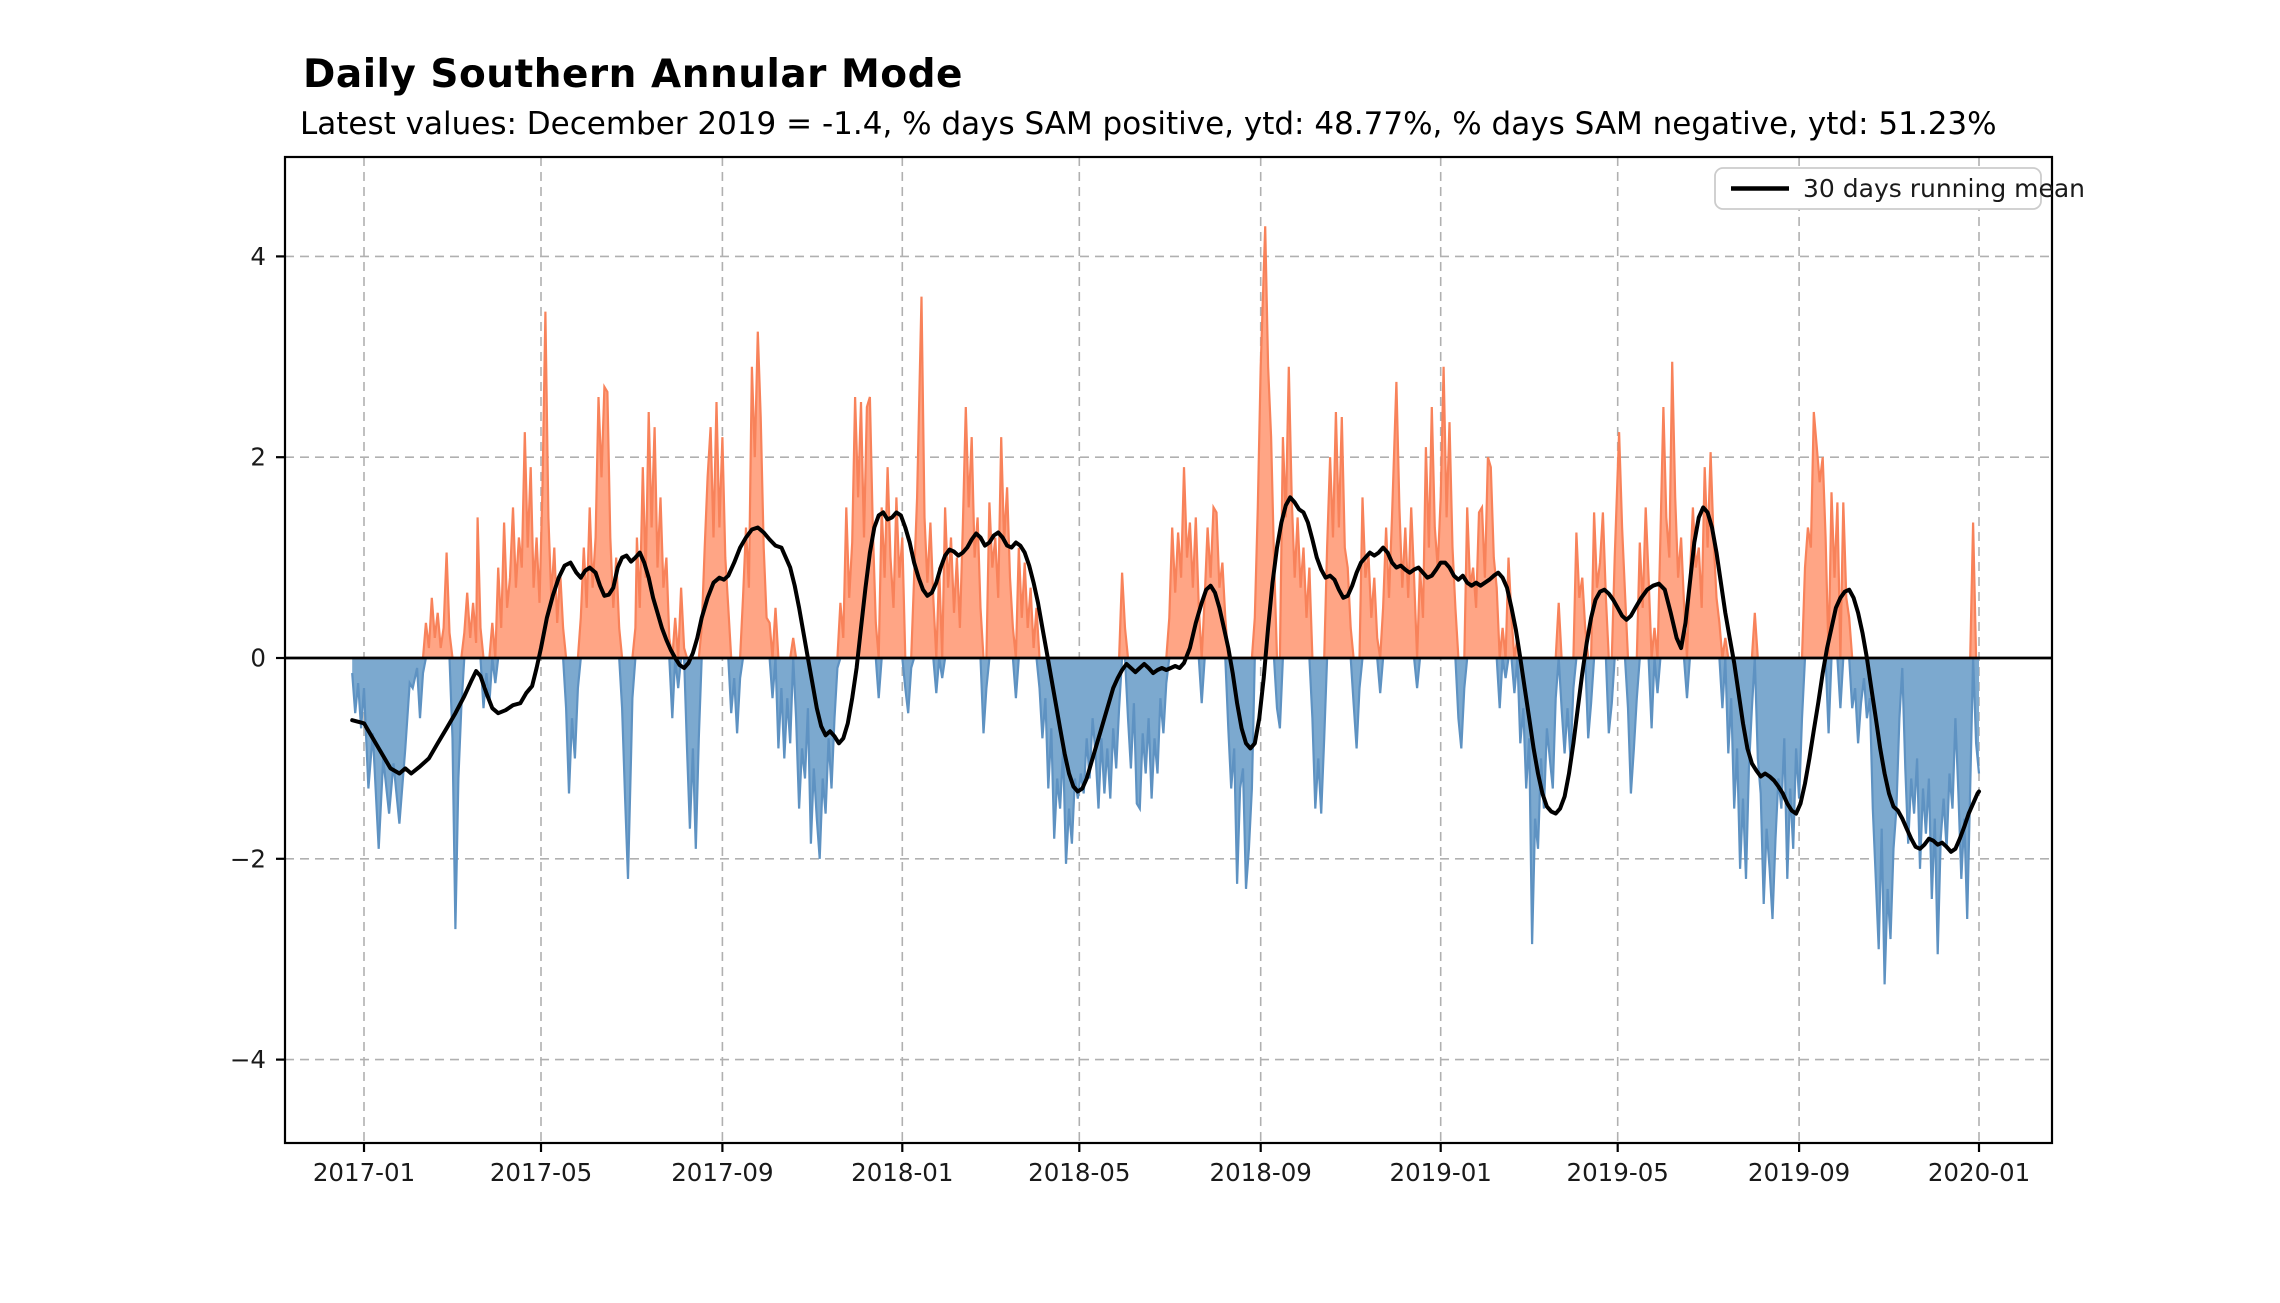 This screenshot has width=2280, height=1303. What do you see at coordinates (1944, 188) in the screenshot?
I see `legend-label: 30 days running mean` at bounding box center [1944, 188].